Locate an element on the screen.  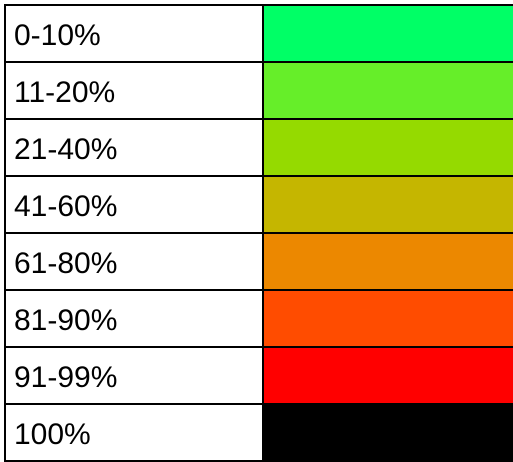
legend-row: 61-80% is located at coordinates (258, 261).